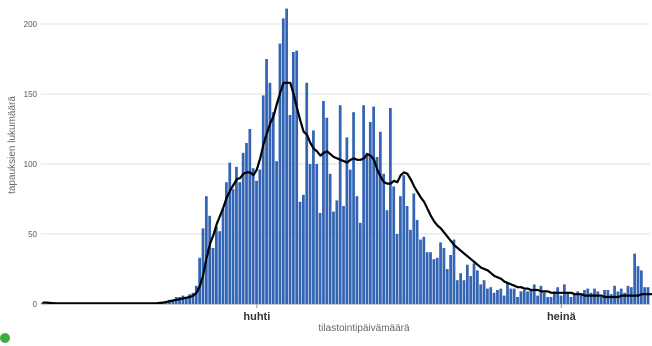 Image resolution: width=652 pixels, height=346 pixels. I want to click on y-tick-label: 150, so click(31, 94).